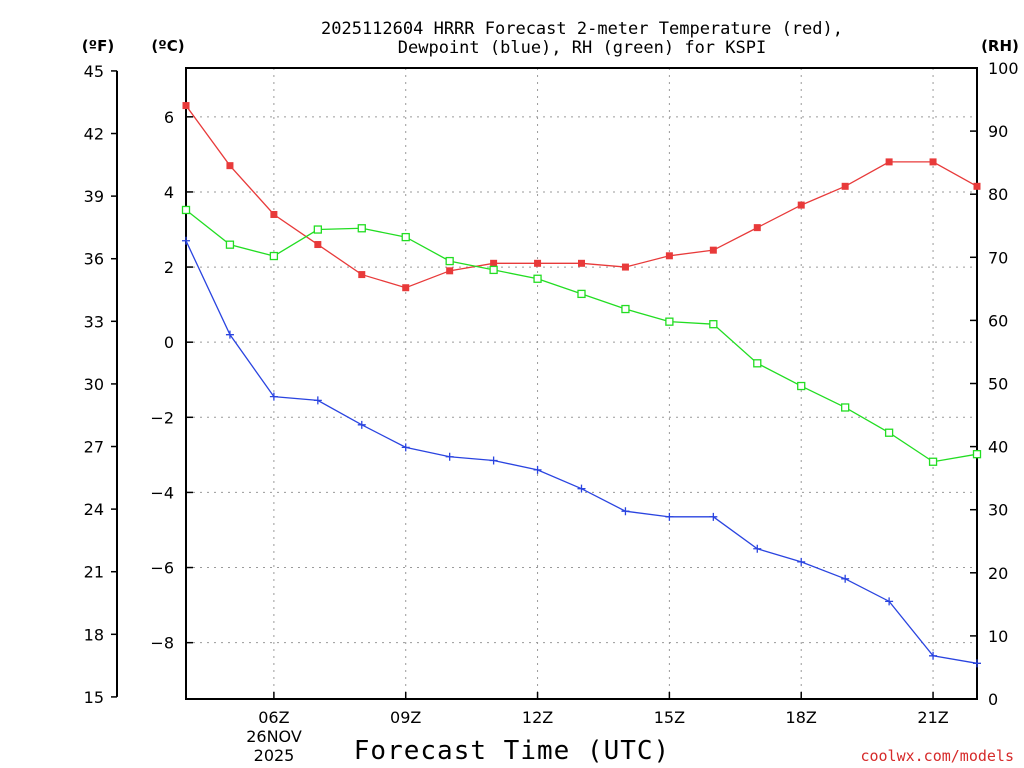 This screenshot has width=1024, height=768. What do you see at coordinates (169, 267) in the screenshot?
I see `celsius-tick-label: 2` at bounding box center [169, 267].